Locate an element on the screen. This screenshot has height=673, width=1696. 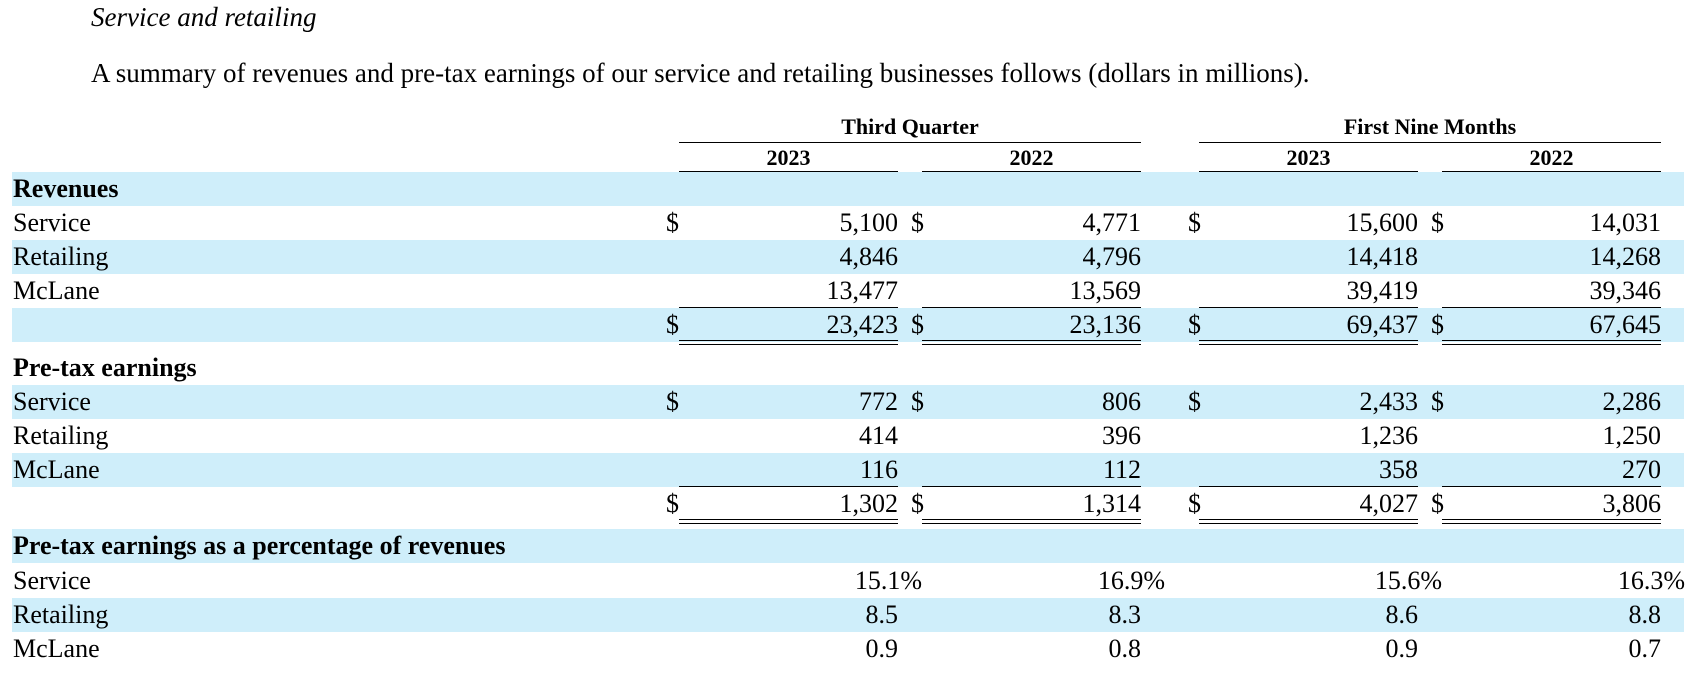
cell-value: 14,031 is located at coordinates (1625, 222).